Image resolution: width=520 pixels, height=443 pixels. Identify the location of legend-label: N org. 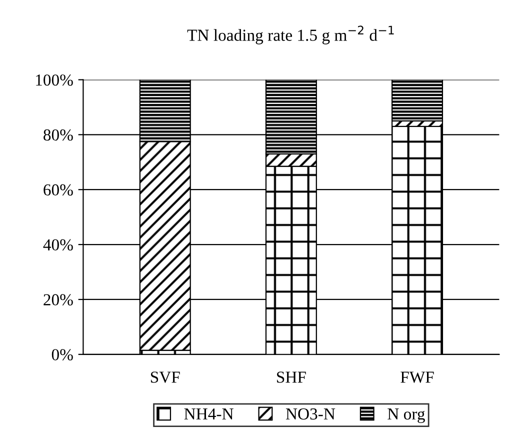
(406, 416).